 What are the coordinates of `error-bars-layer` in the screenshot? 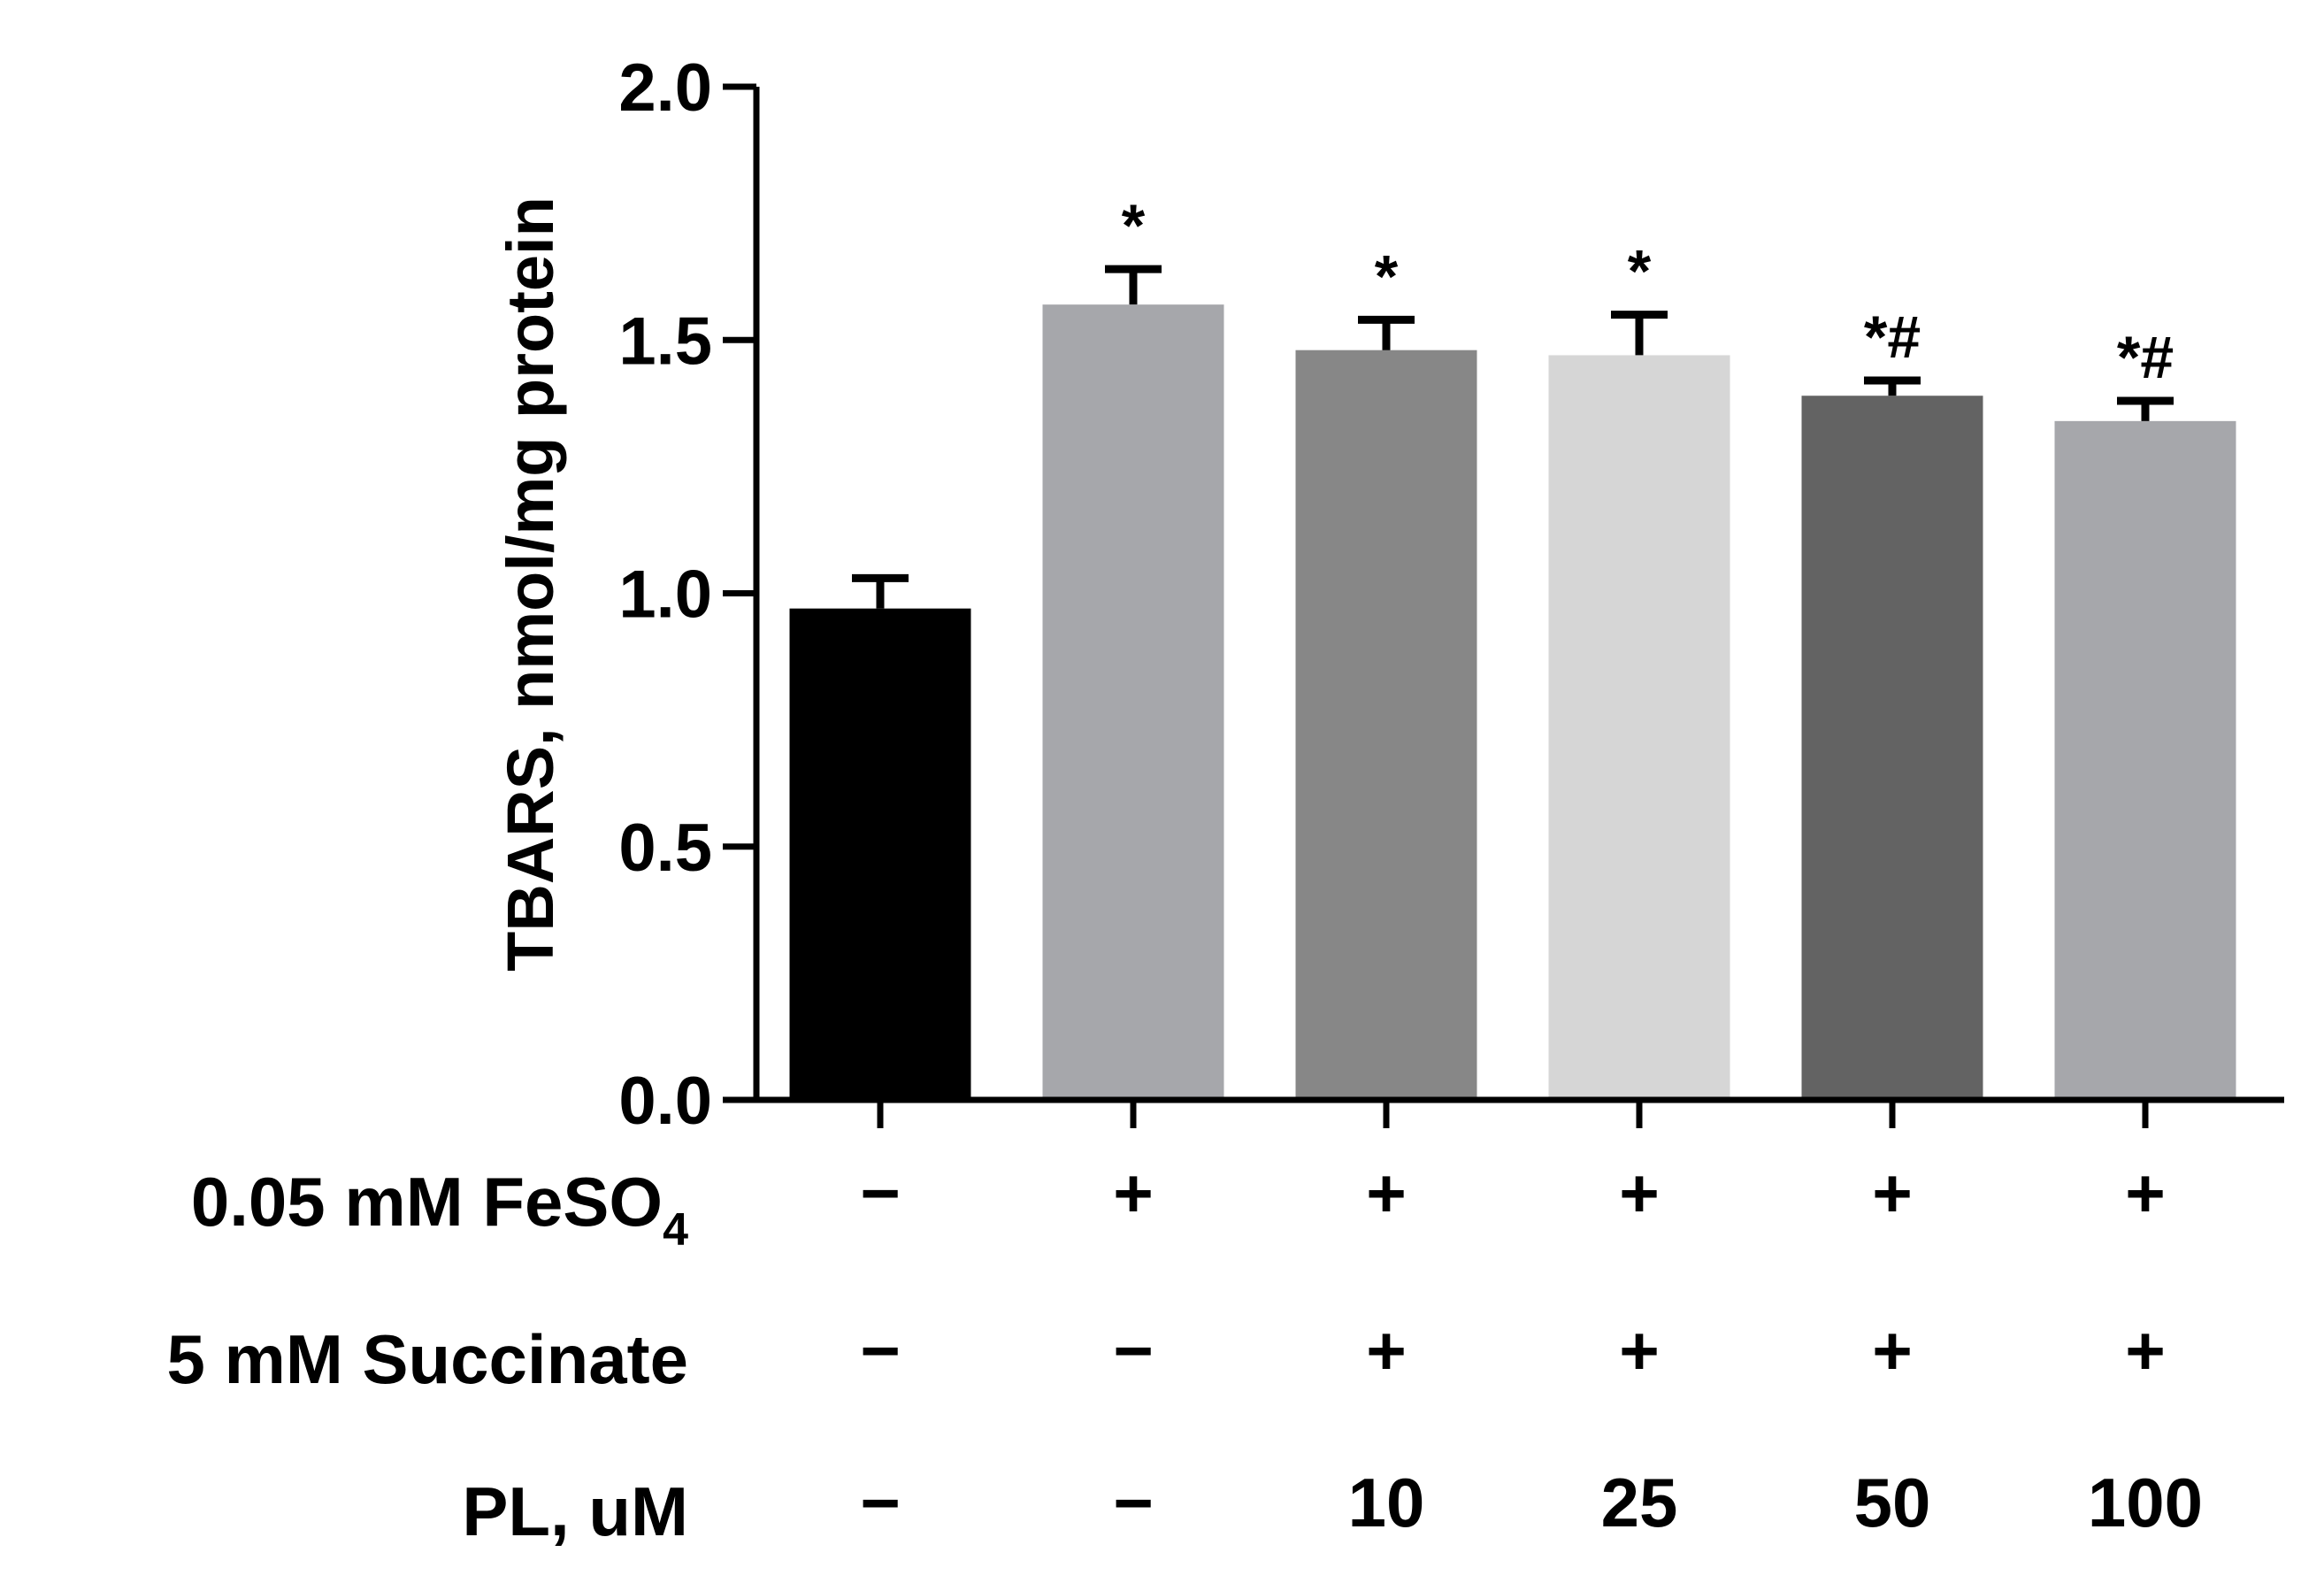 It's located at (1513, 437).